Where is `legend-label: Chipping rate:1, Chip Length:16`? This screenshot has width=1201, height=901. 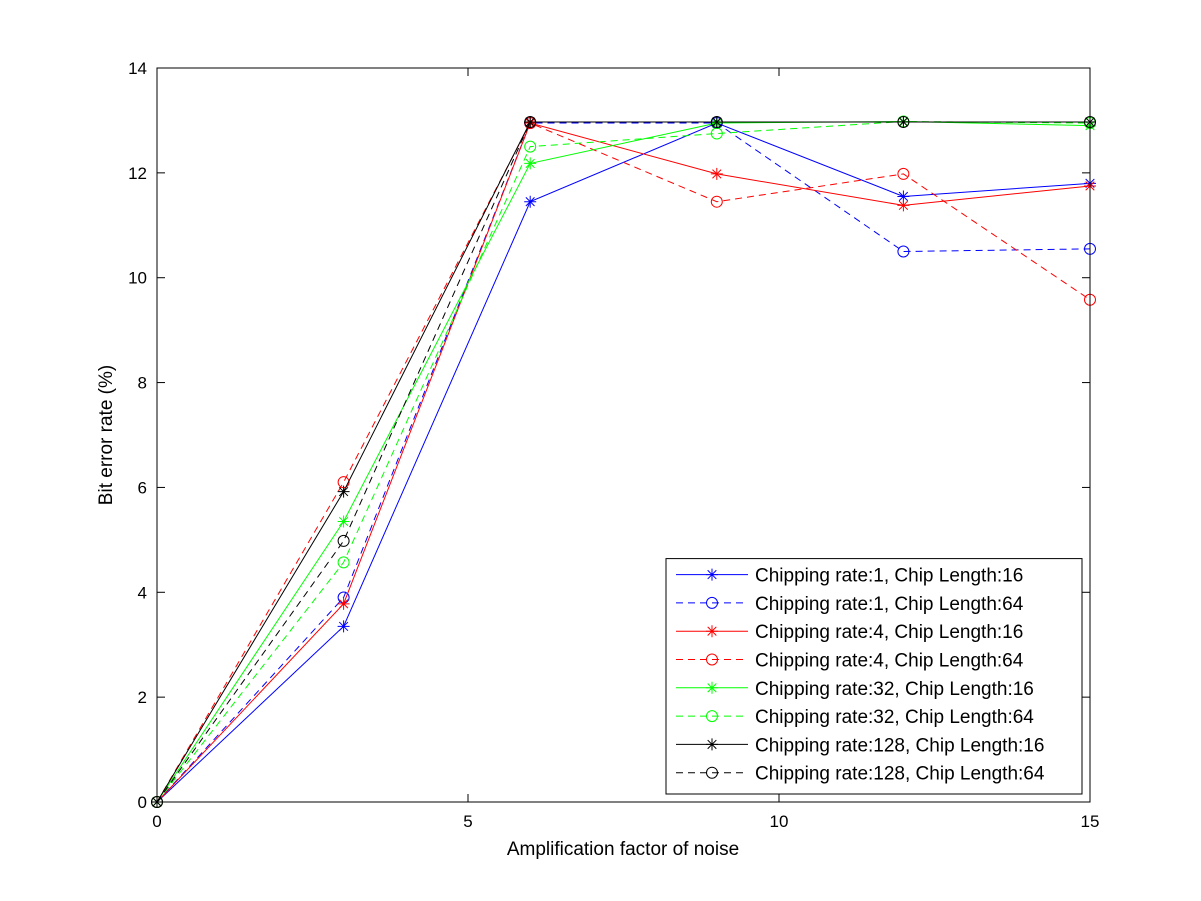
legend-label: Chipping rate:1, Chip Length:16 is located at coordinates (889, 576).